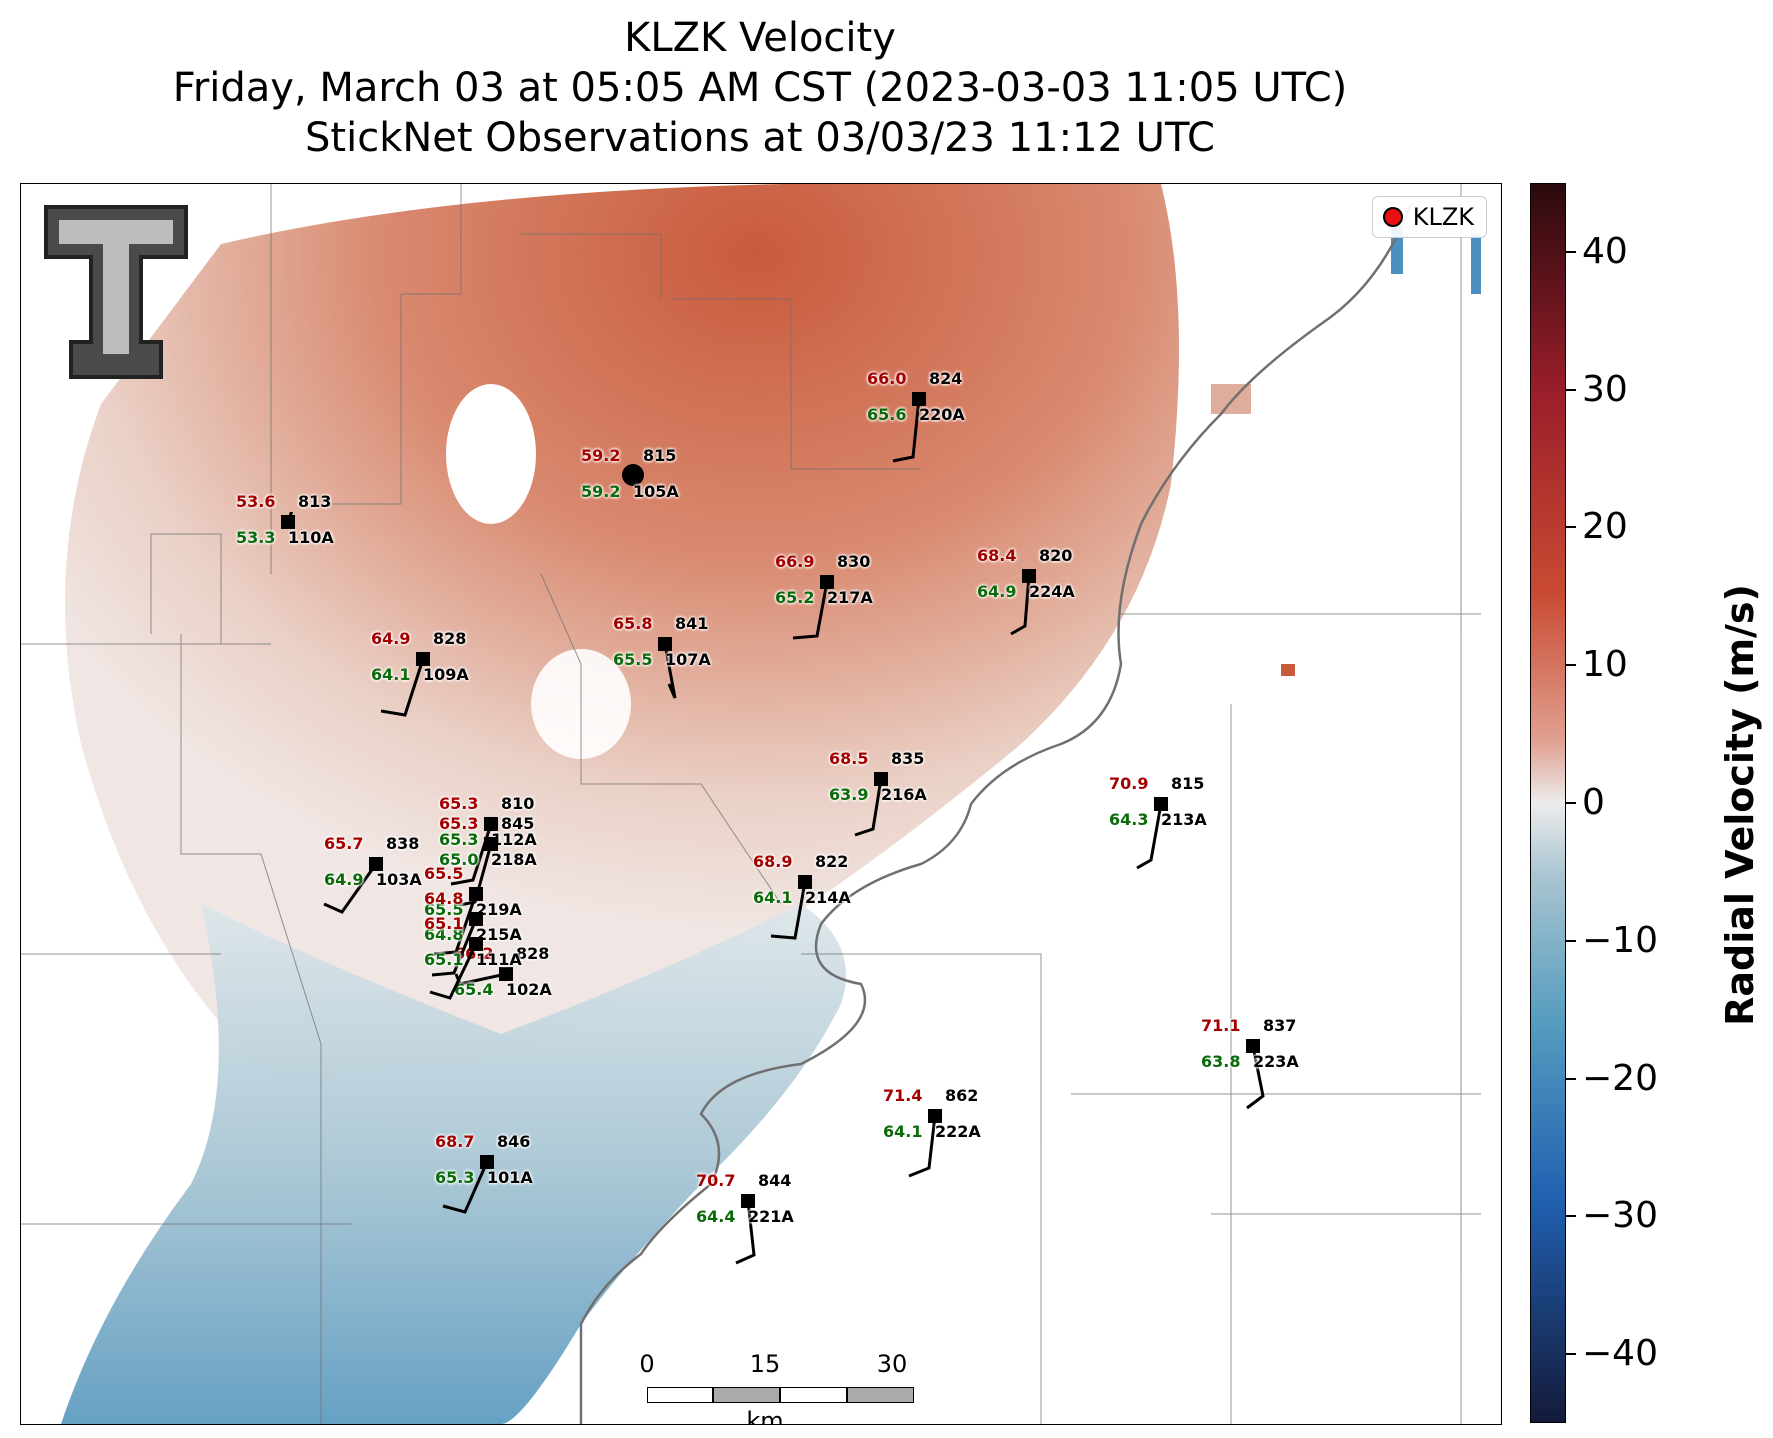  What do you see at coordinates (775, 1180) in the screenshot?
I see `pressure-label: 844` at bounding box center [775, 1180].